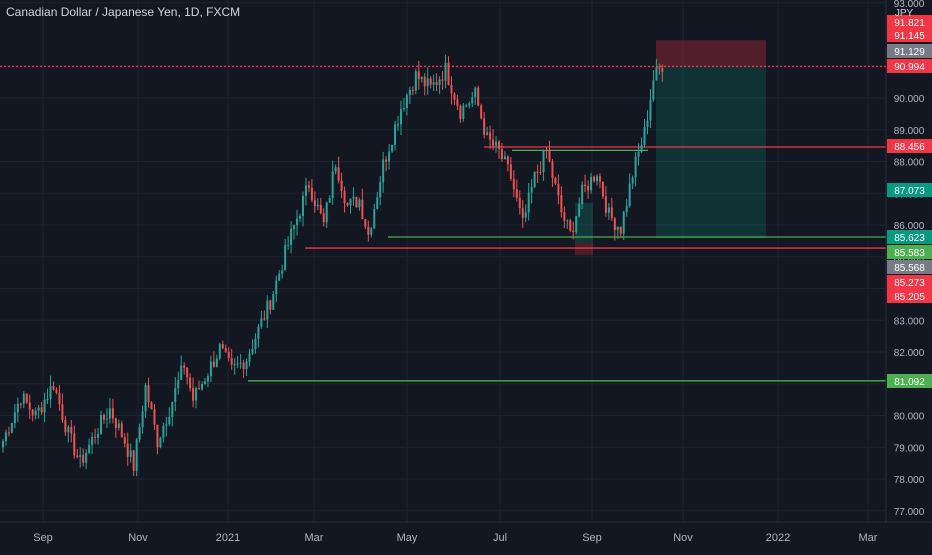 Image resolution: width=932 pixels, height=555 pixels. What do you see at coordinates (909, 512) in the screenshot?
I see `y-tick-label: 77.000` at bounding box center [909, 512].